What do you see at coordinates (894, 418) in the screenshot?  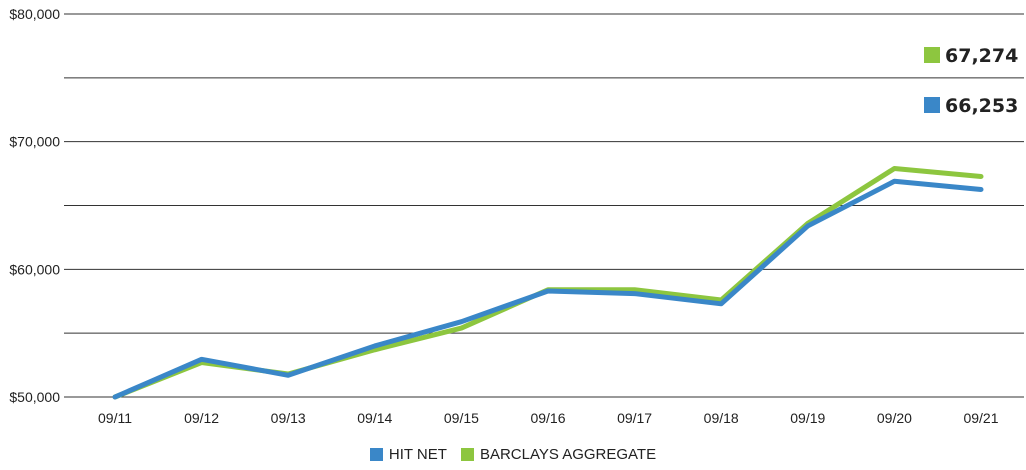 I see `x-tick-label: 09/20` at bounding box center [894, 418].